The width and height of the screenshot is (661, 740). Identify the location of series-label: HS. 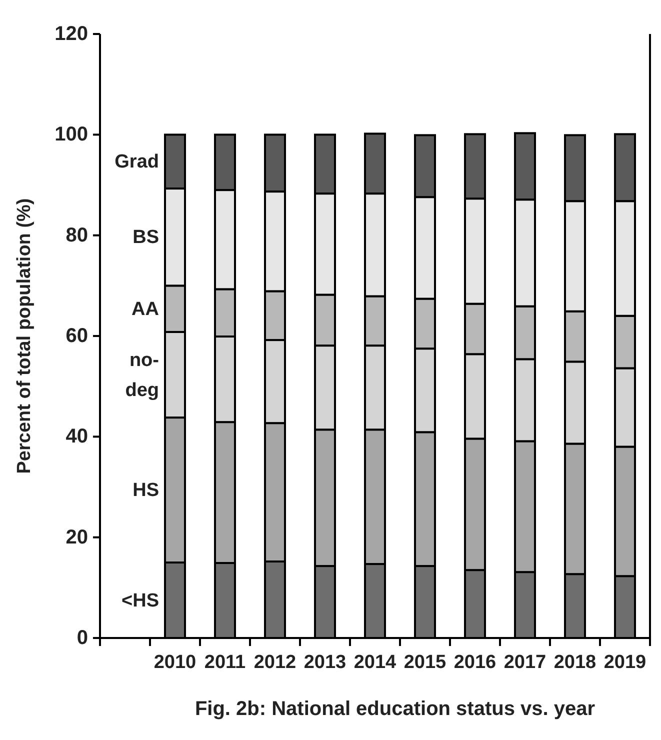
(145, 490).